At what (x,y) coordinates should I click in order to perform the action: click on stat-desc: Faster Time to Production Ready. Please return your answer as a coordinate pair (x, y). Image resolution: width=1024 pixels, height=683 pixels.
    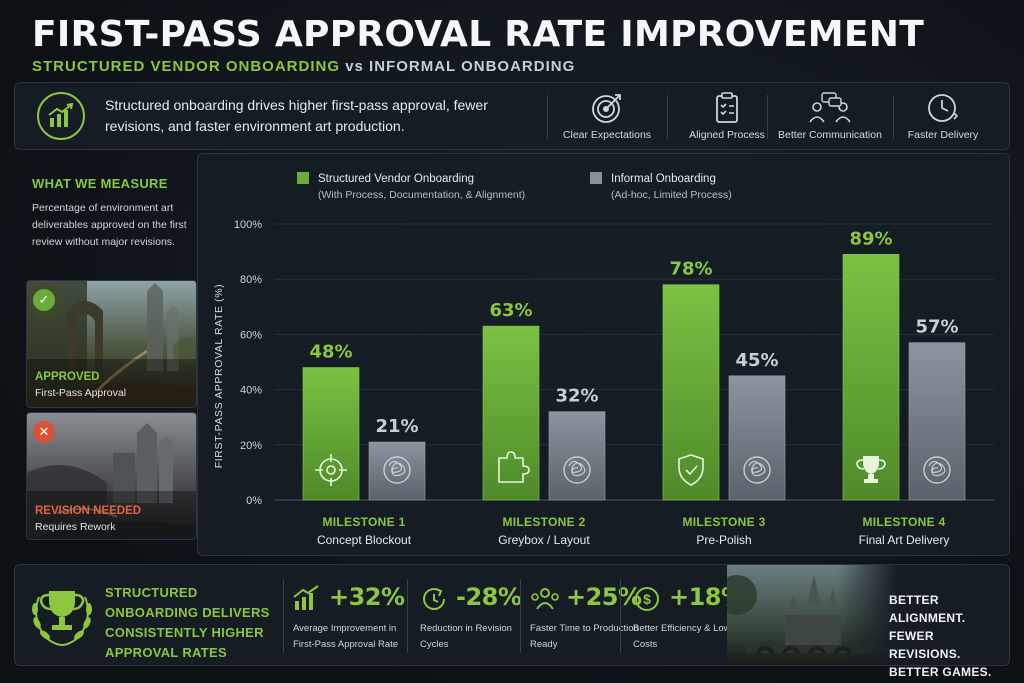
    Looking at the image, I should click on (584, 636).